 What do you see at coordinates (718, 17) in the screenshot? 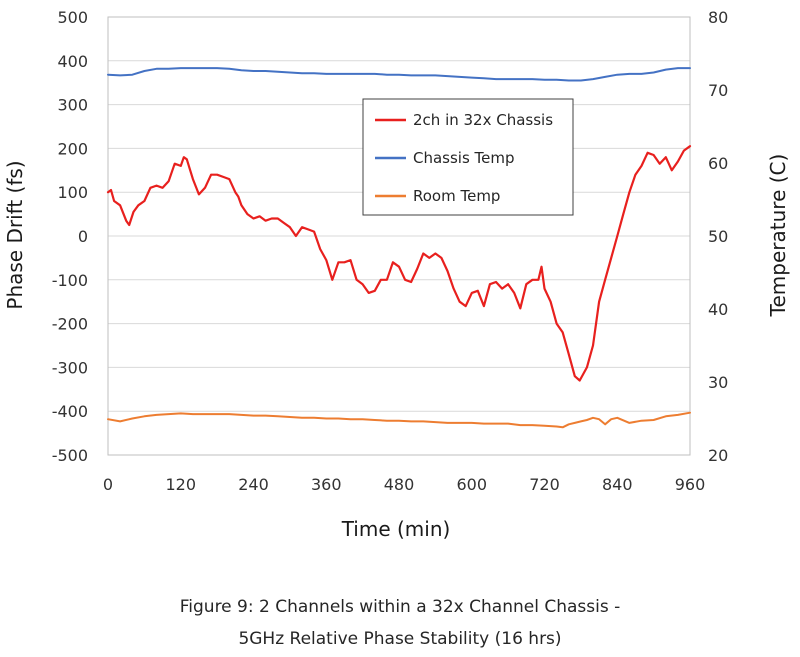
I see `y2-tick-label: 80` at bounding box center [718, 17].